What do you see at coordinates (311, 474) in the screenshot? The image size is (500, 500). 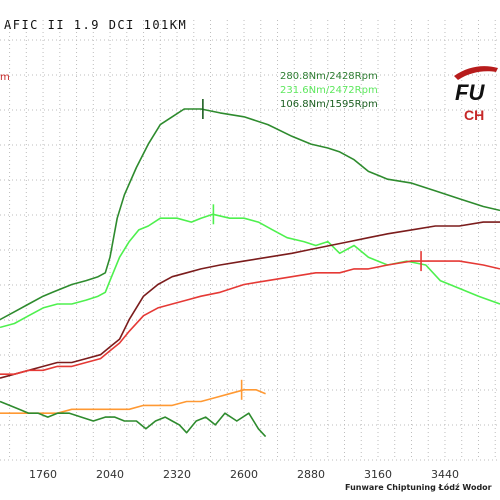 I see `x-tick-label: 2880` at bounding box center [311, 474].